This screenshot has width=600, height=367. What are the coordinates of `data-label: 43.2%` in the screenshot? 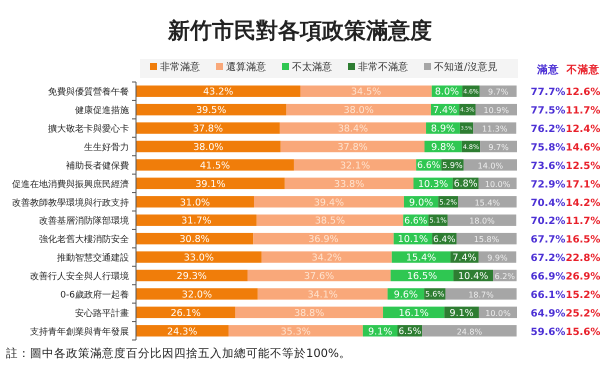 It's located at (218, 92).